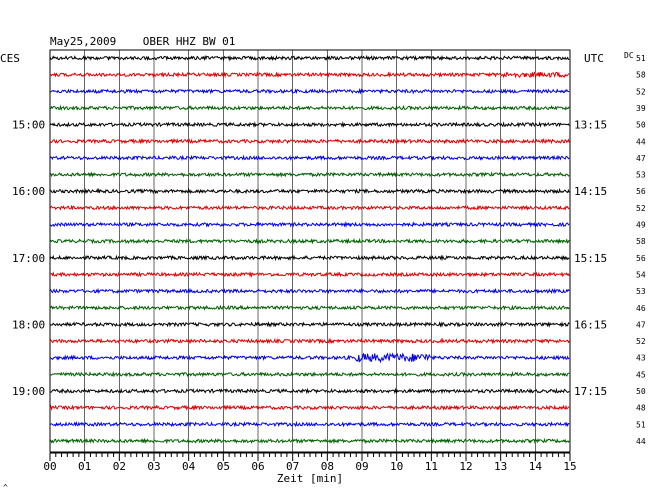 The image size is (650, 494). Describe the element at coordinates (641, 108) in the screenshot. I see `dc-value: 39` at that location.